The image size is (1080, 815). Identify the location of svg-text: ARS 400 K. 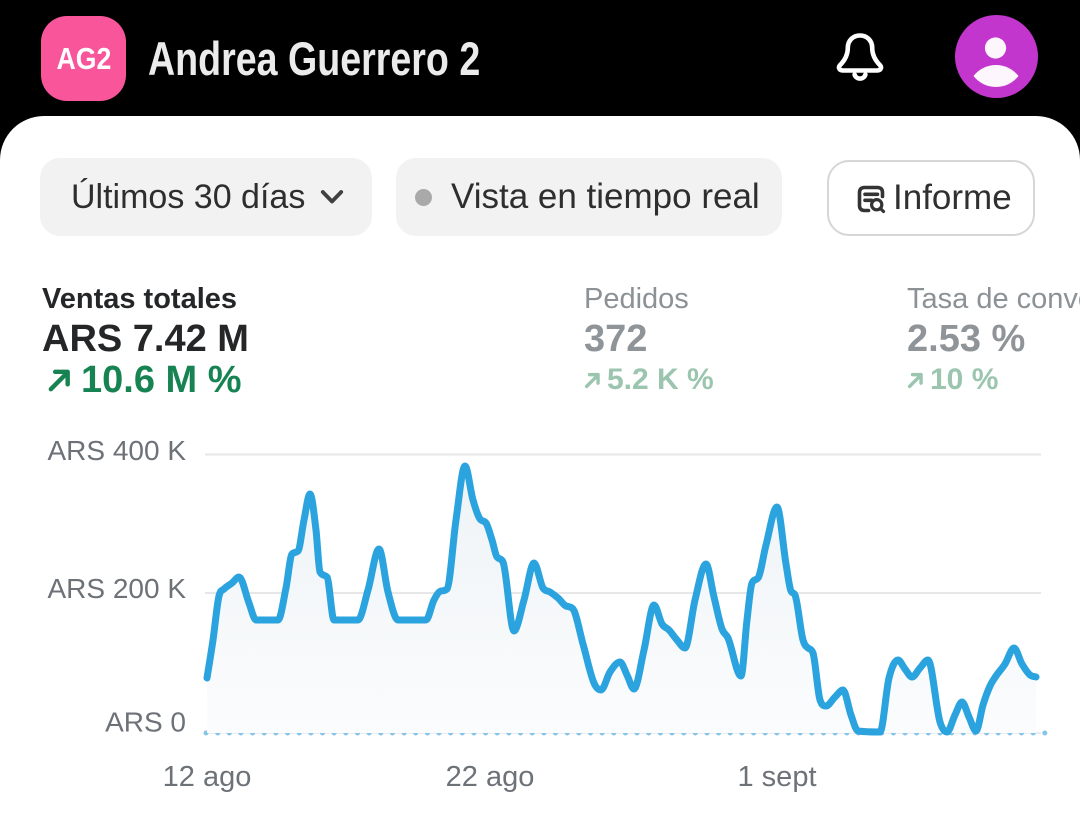
(116, 450).